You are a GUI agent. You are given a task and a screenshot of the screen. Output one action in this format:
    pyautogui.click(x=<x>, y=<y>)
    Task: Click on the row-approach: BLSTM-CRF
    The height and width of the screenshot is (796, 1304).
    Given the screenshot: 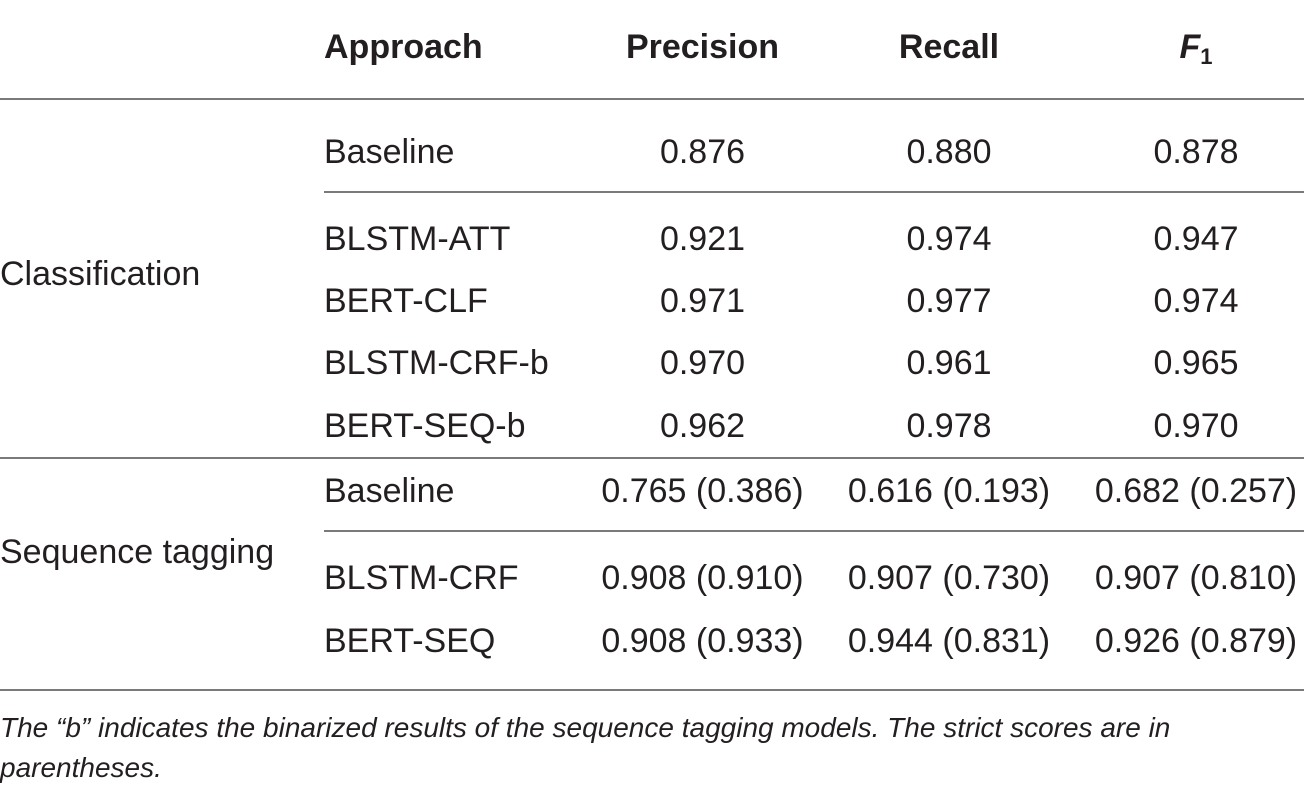 What is the action you would take?
    pyautogui.click(x=421, y=578)
    